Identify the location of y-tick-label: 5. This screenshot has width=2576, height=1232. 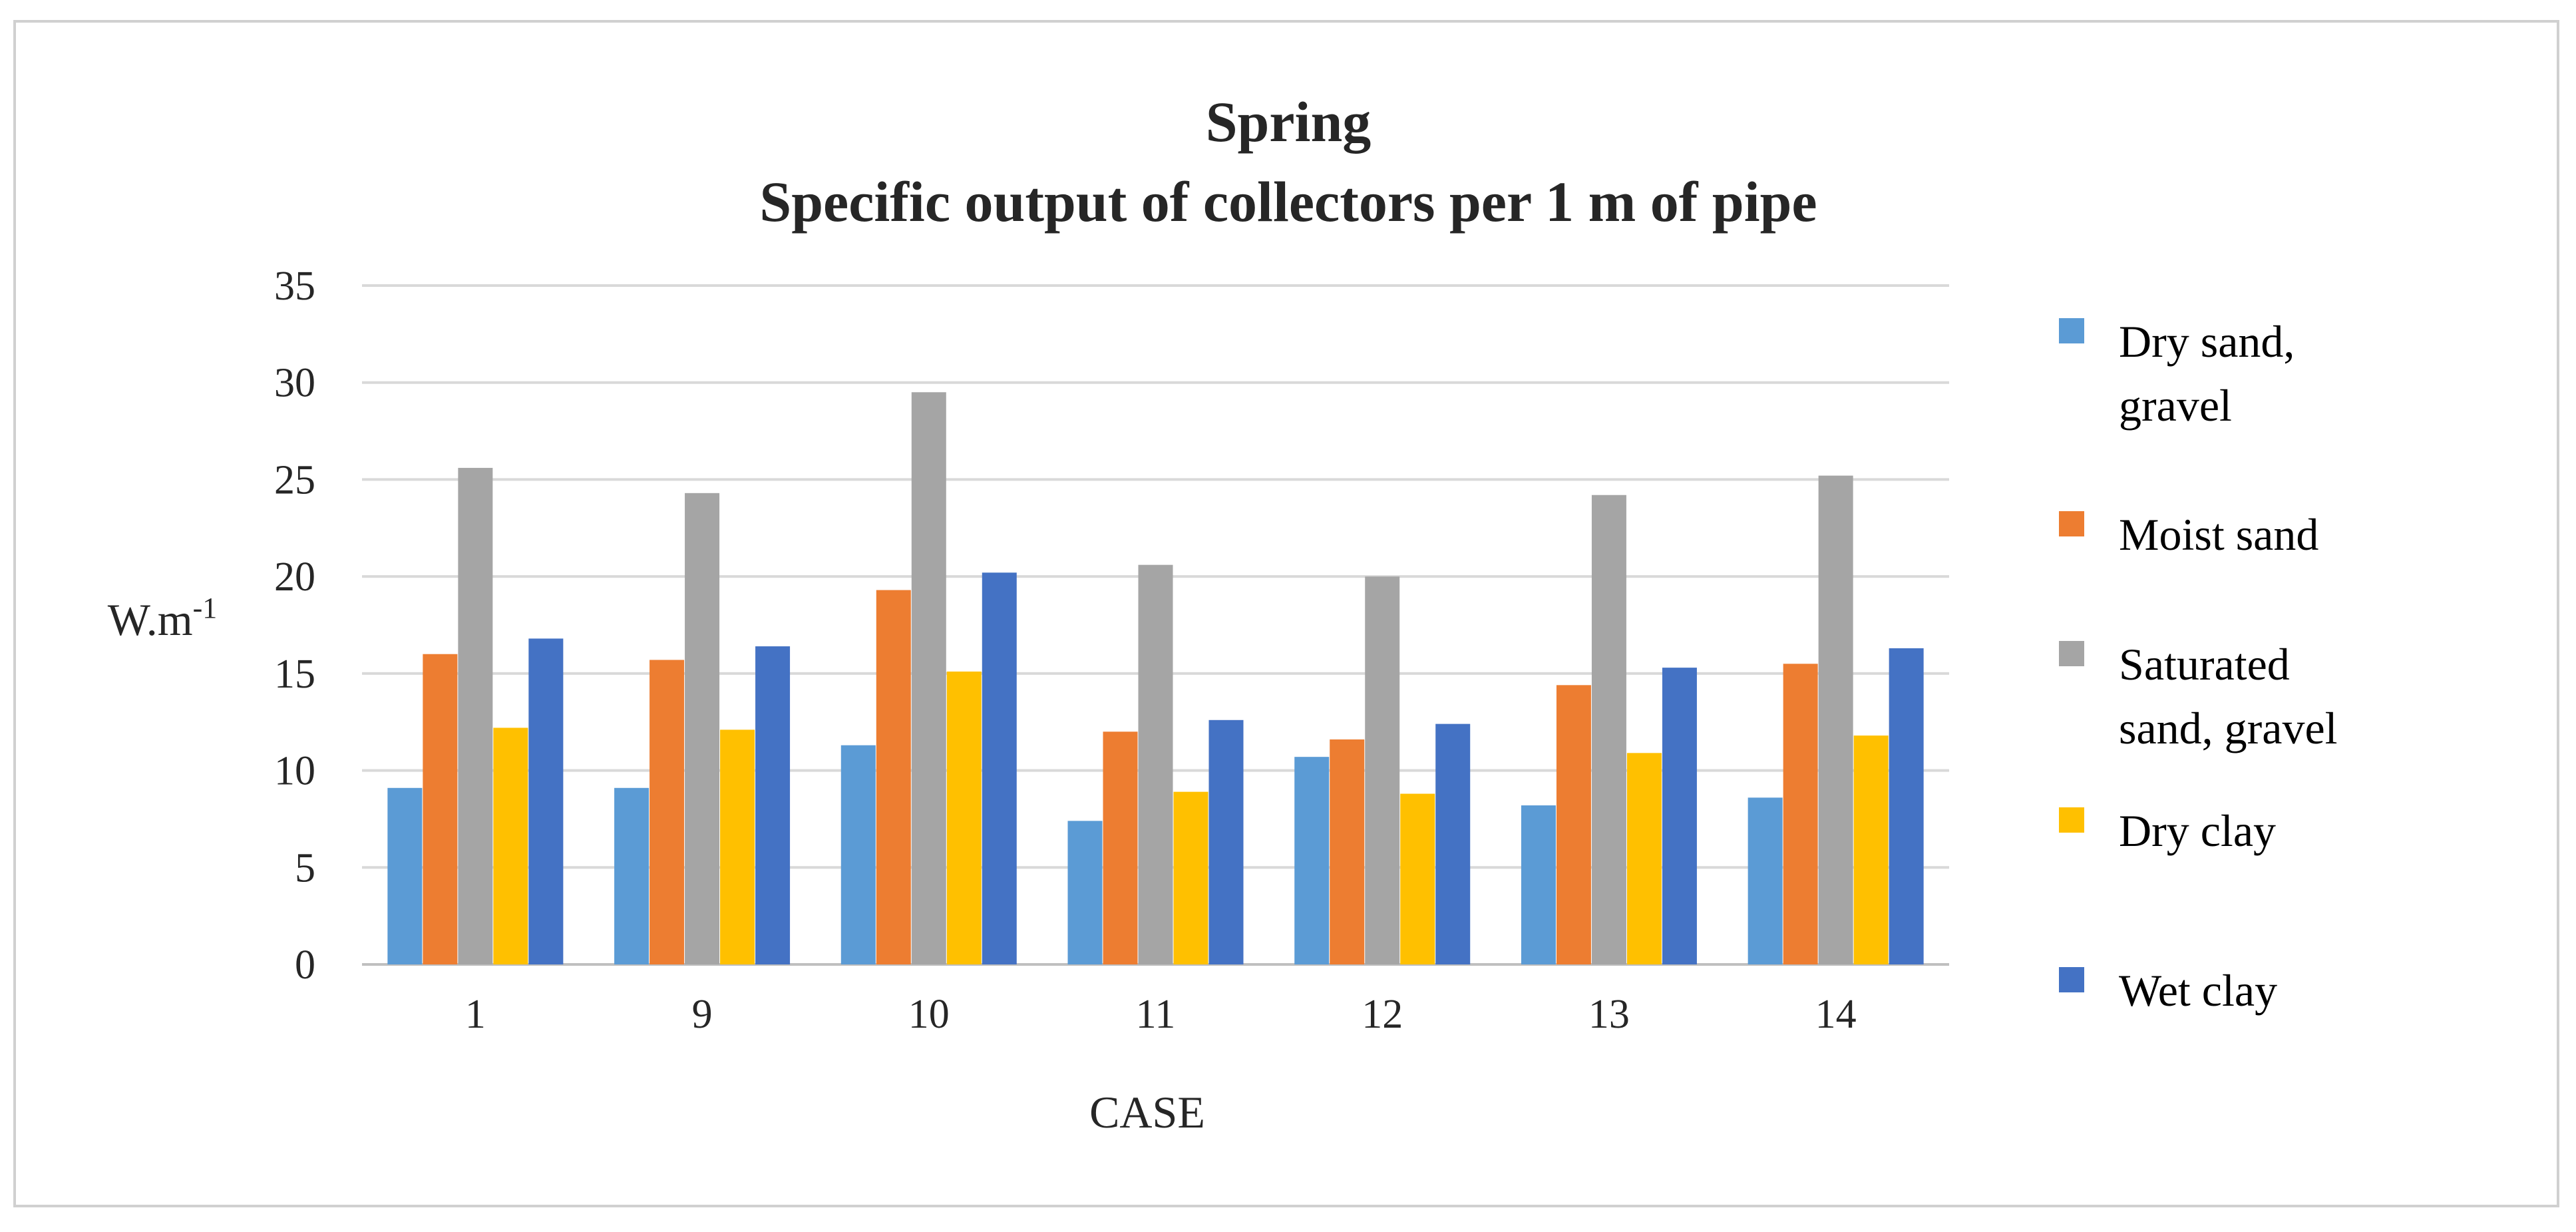
(305, 868).